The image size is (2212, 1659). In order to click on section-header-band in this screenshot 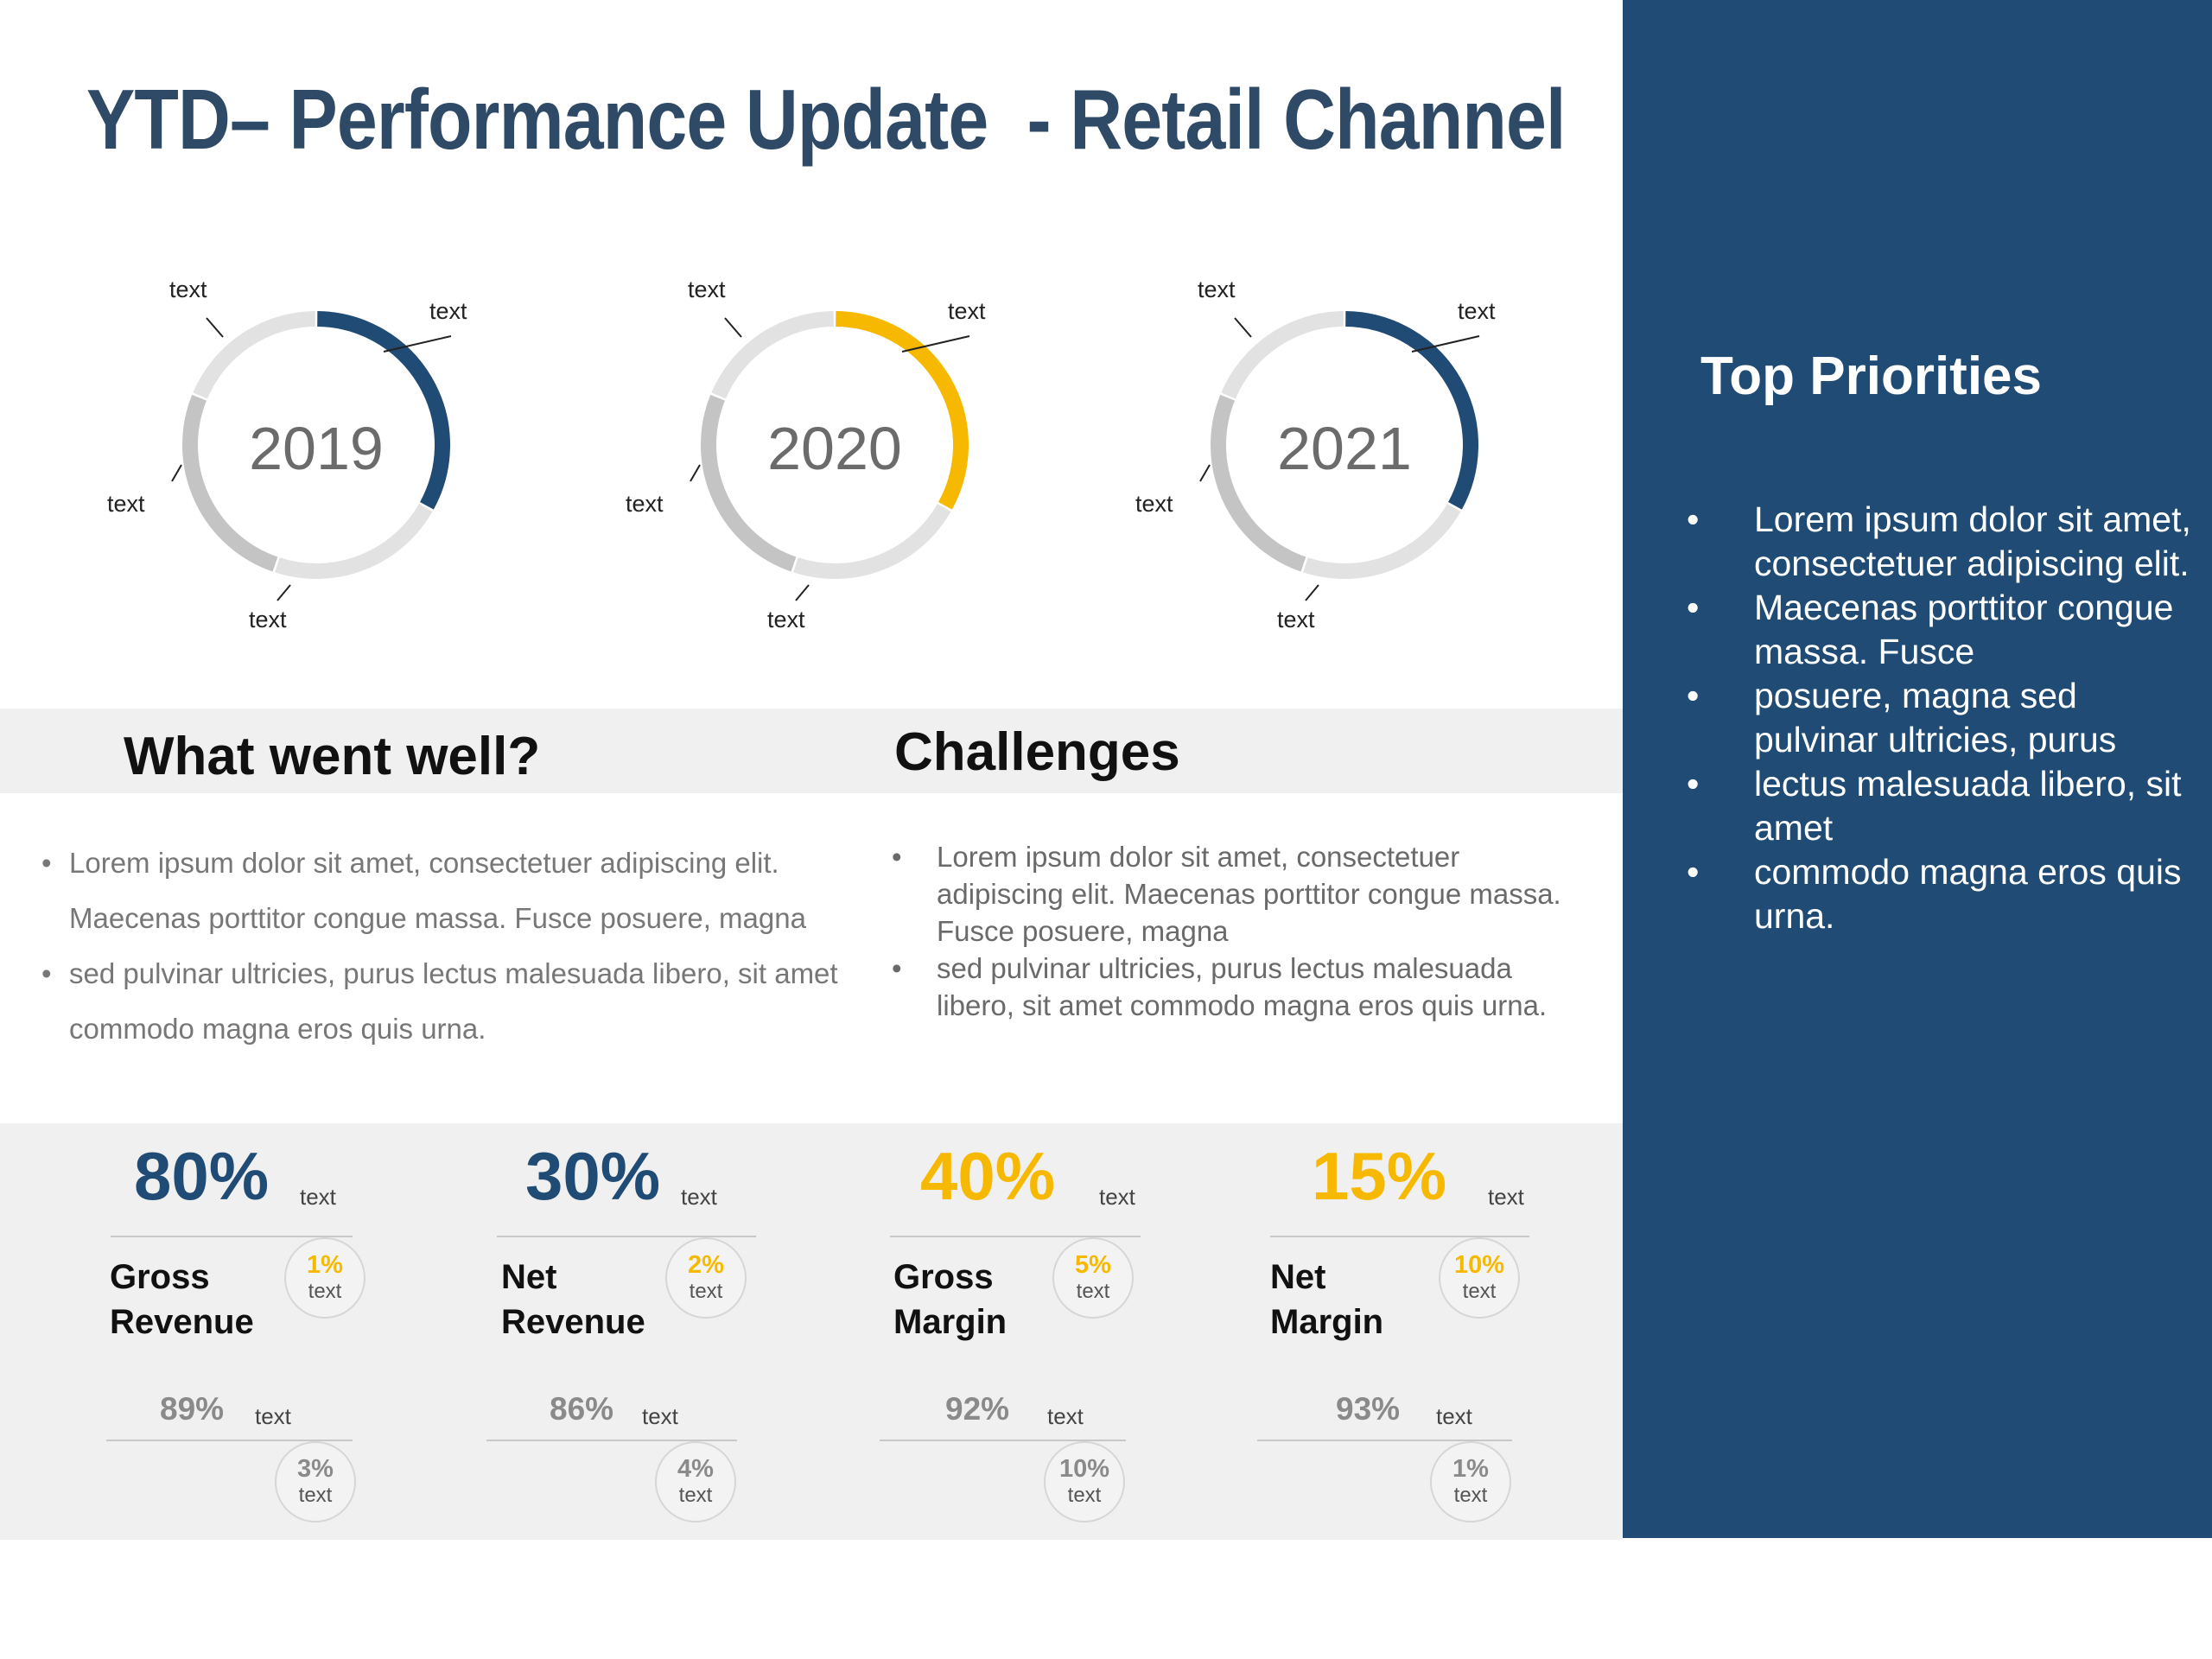, I will do `click(811, 751)`.